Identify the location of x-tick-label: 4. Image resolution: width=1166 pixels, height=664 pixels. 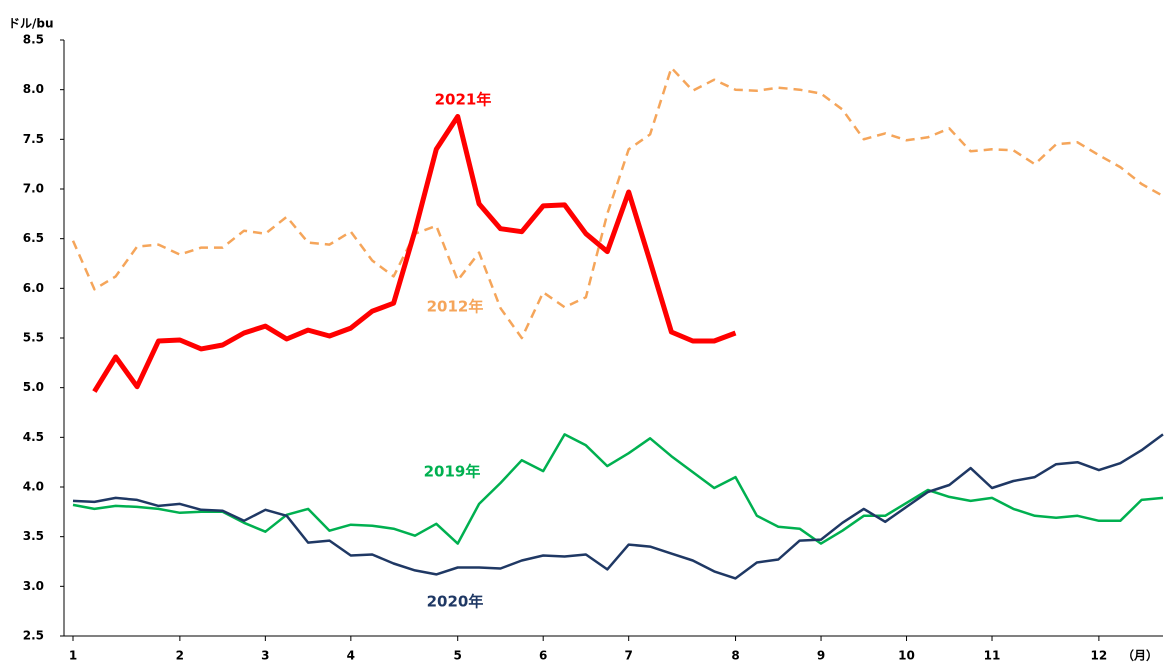
(351, 656).